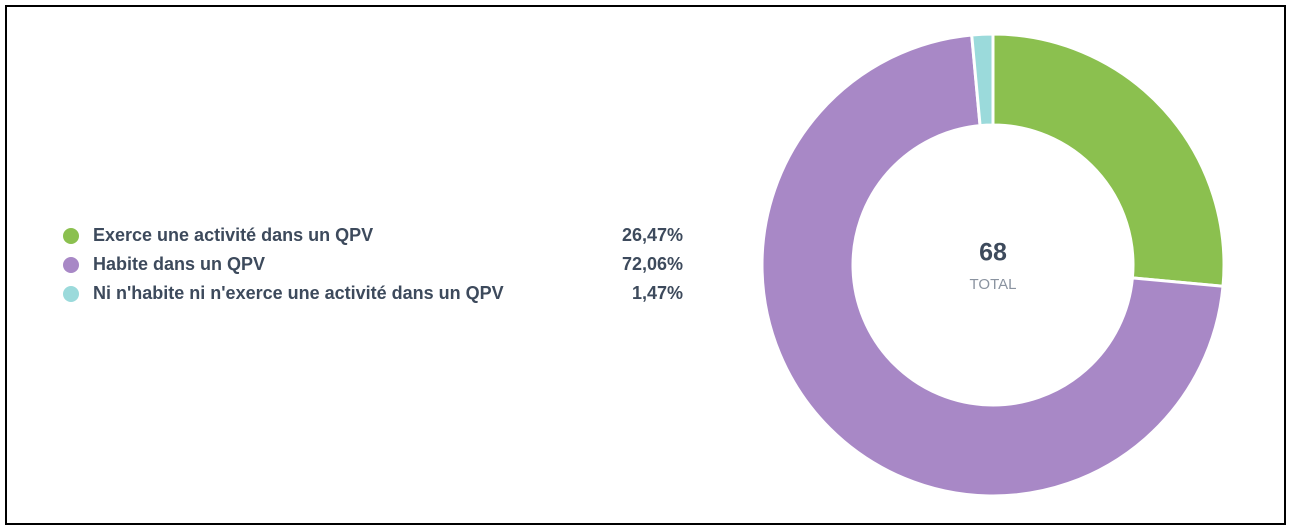  What do you see at coordinates (652, 235) in the screenshot?
I see `legend-value: 26,47%` at bounding box center [652, 235].